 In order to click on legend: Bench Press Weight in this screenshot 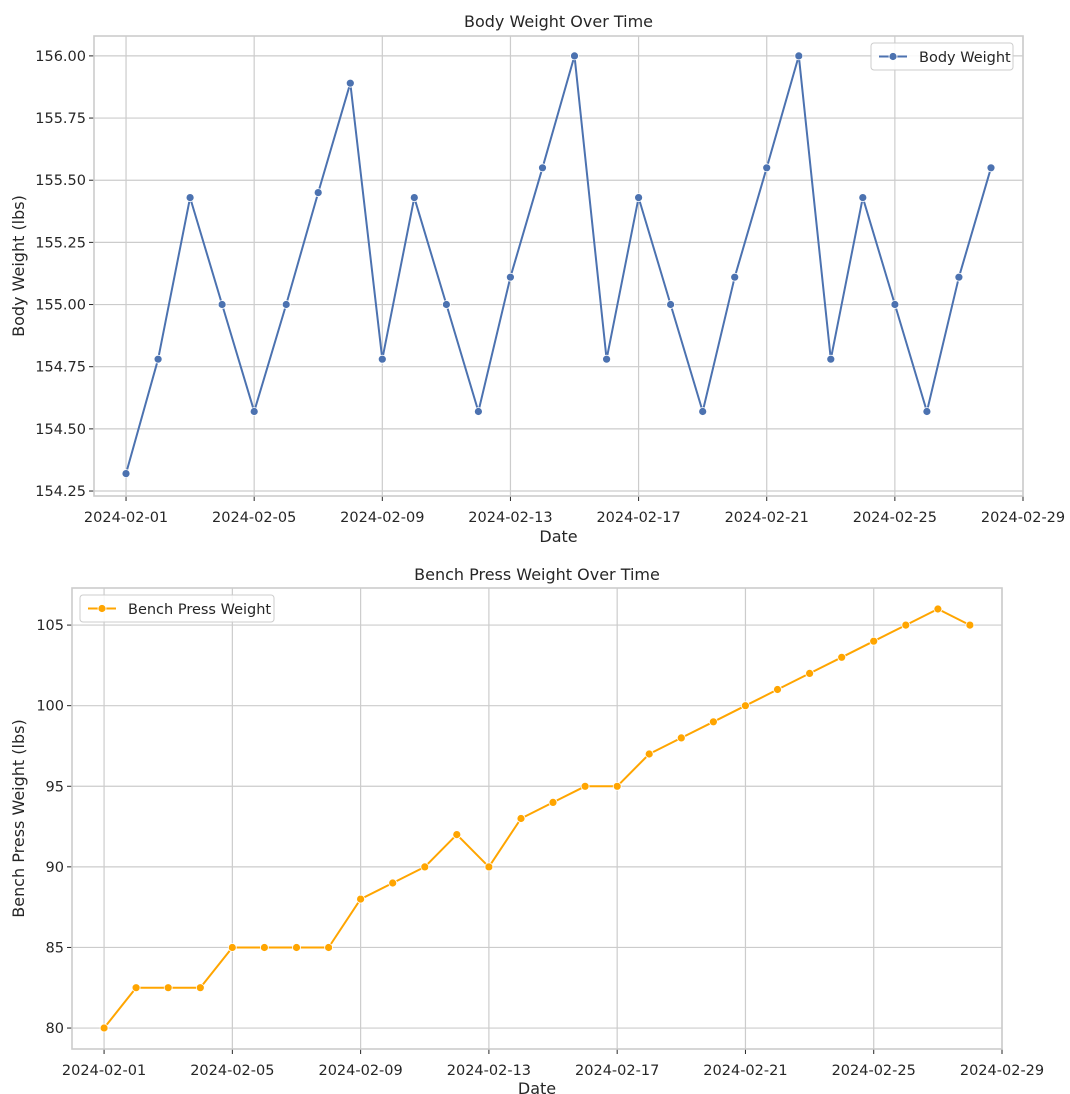, I will do `click(177, 608)`.